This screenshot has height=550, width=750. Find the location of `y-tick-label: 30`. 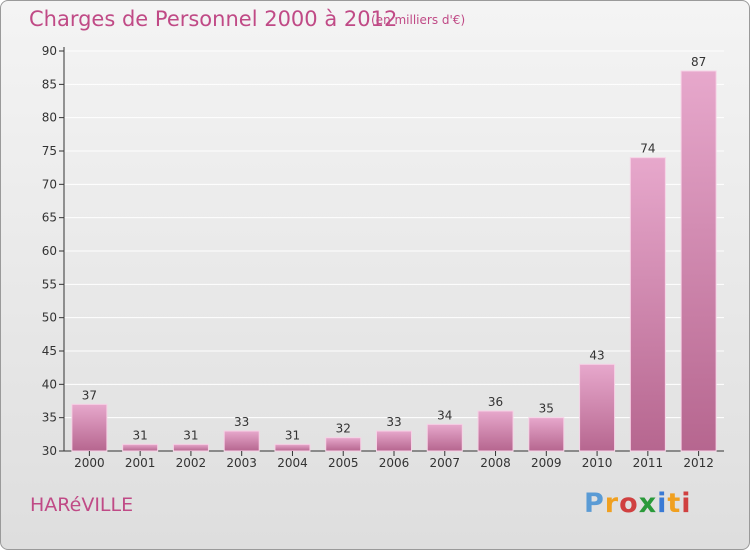

y-tick-label: 30 is located at coordinates (49, 451).